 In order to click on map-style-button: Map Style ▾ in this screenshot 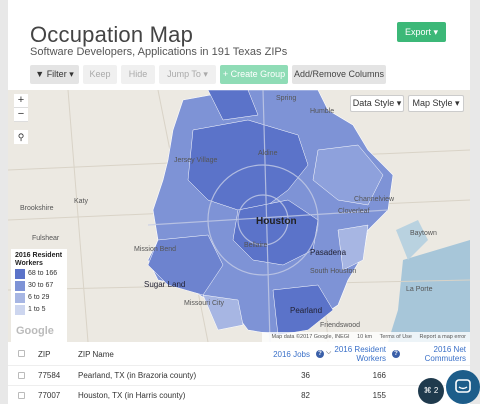, I will do `click(436, 103)`.